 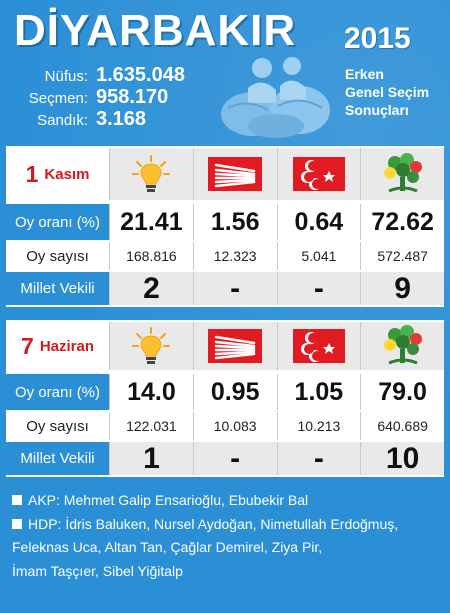 I want to click on party-logo-row: 7 Haziran, so click(x=225, y=346).